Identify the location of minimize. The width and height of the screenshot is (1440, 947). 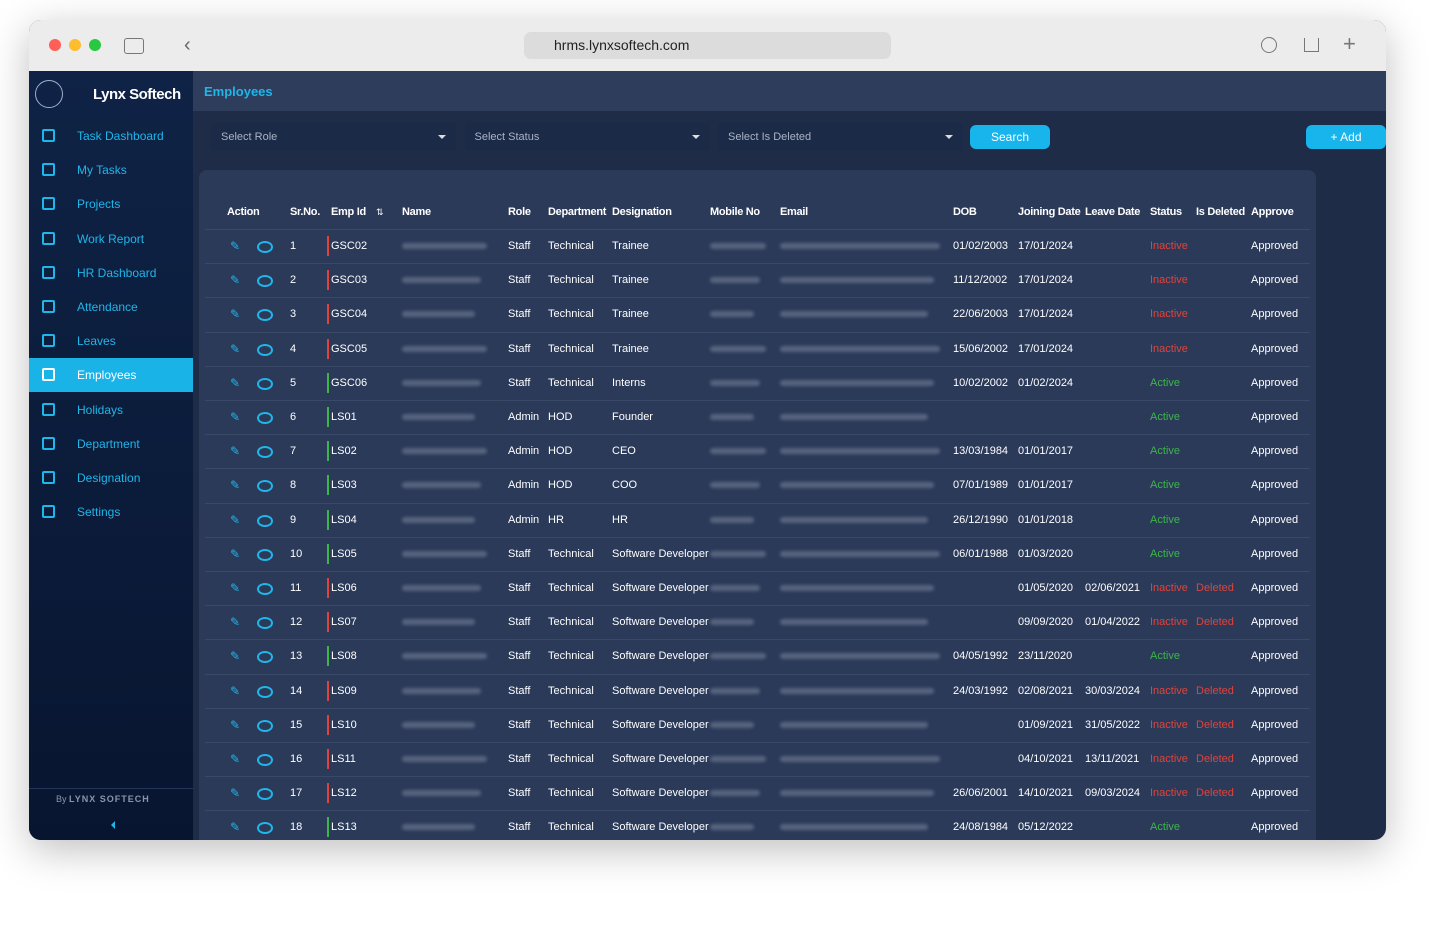
(75, 45).